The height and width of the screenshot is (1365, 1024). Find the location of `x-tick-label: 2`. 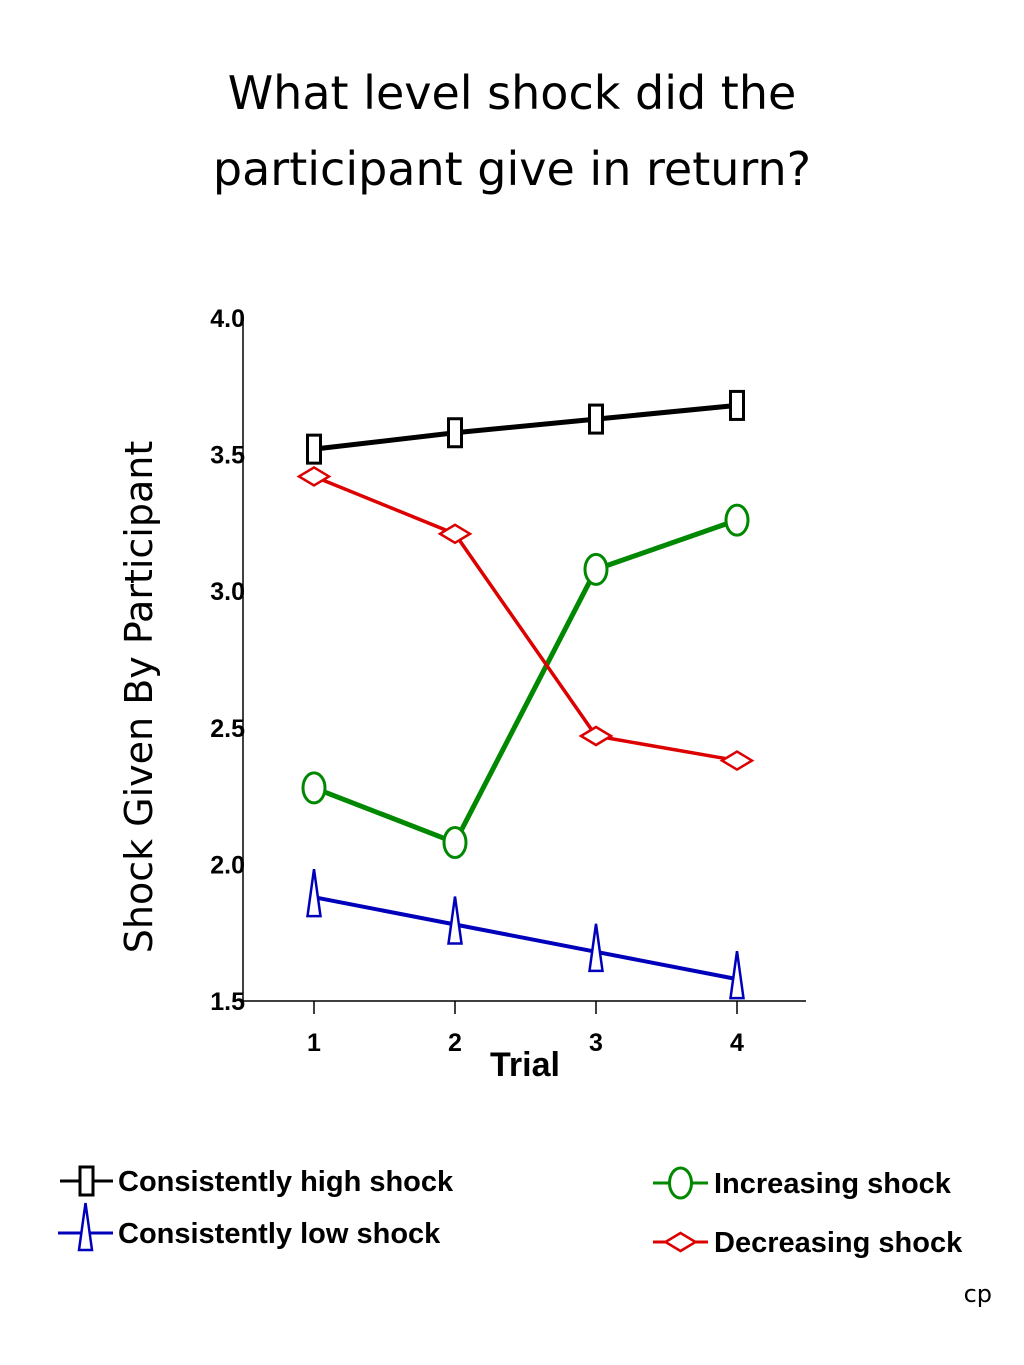

x-tick-label: 2 is located at coordinates (455, 1043).